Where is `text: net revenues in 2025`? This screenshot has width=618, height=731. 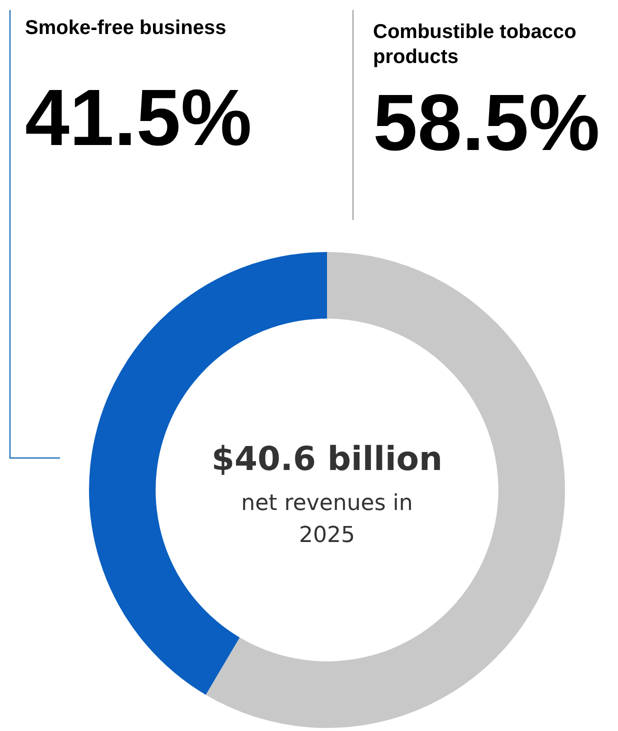
text: net revenues in 2025 is located at coordinates (327, 519).